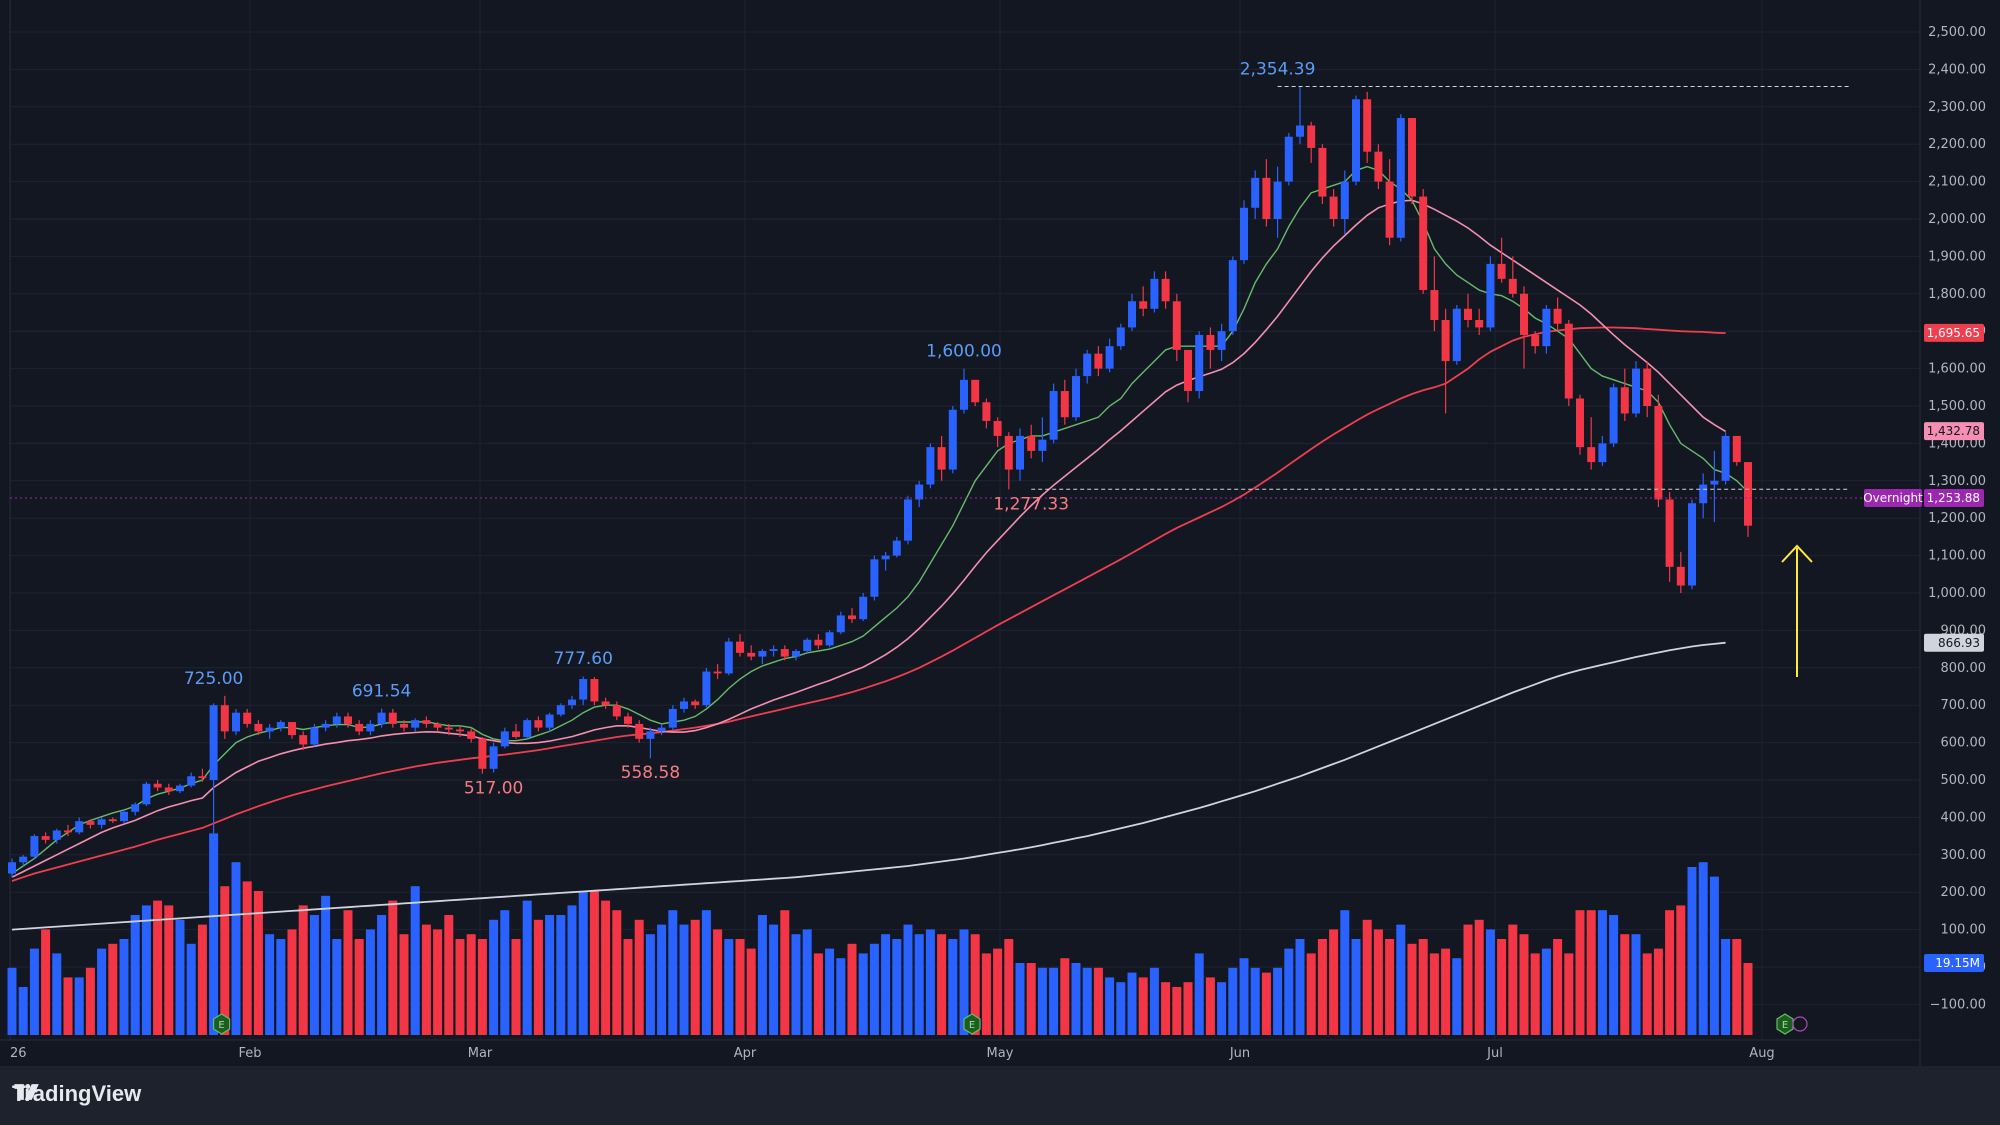 This screenshot has height=1125, width=2000. What do you see at coordinates (1278, 69) in the screenshot?
I see `annotation-high: 2,354.39` at bounding box center [1278, 69].